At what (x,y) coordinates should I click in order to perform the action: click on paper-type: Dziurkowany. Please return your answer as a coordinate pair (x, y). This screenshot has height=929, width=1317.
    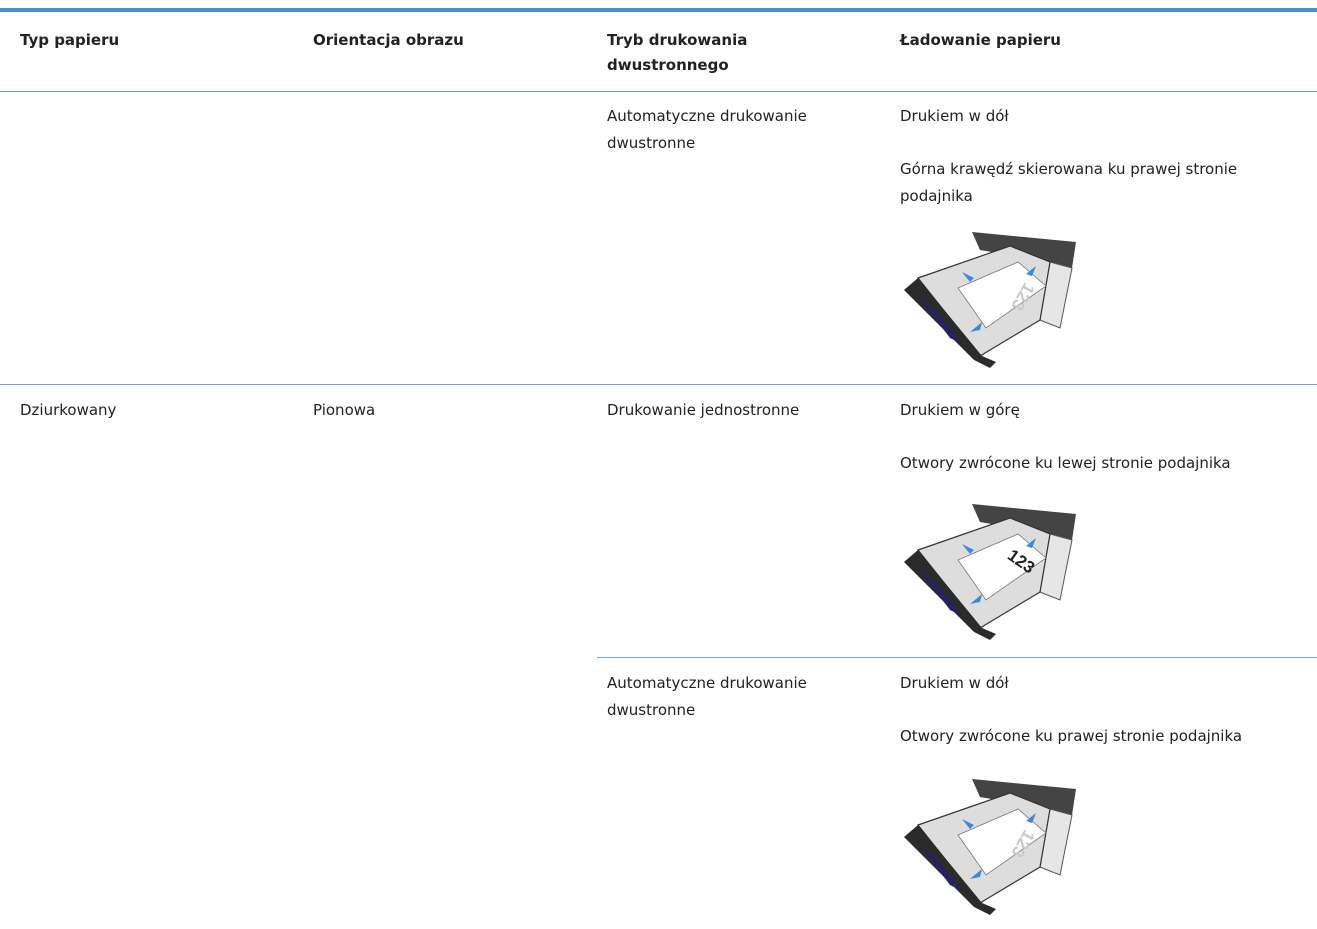
    Looking at the image, I should click on (68, 410).